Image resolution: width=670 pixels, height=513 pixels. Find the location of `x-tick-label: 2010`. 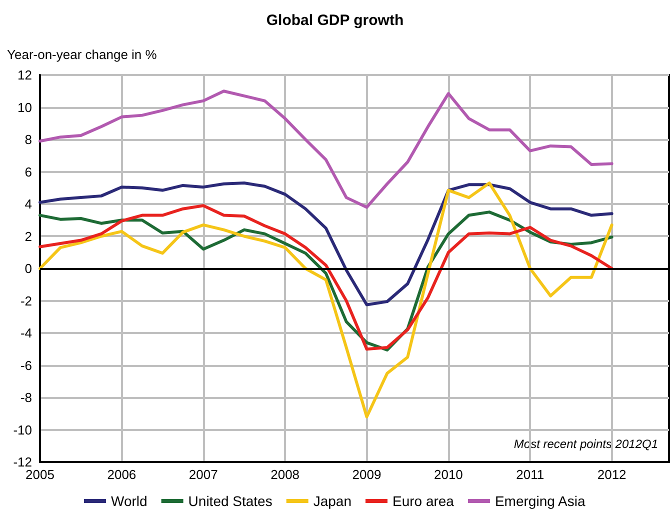

x-tick-label: 2010 is located at coordinates (448, 474).